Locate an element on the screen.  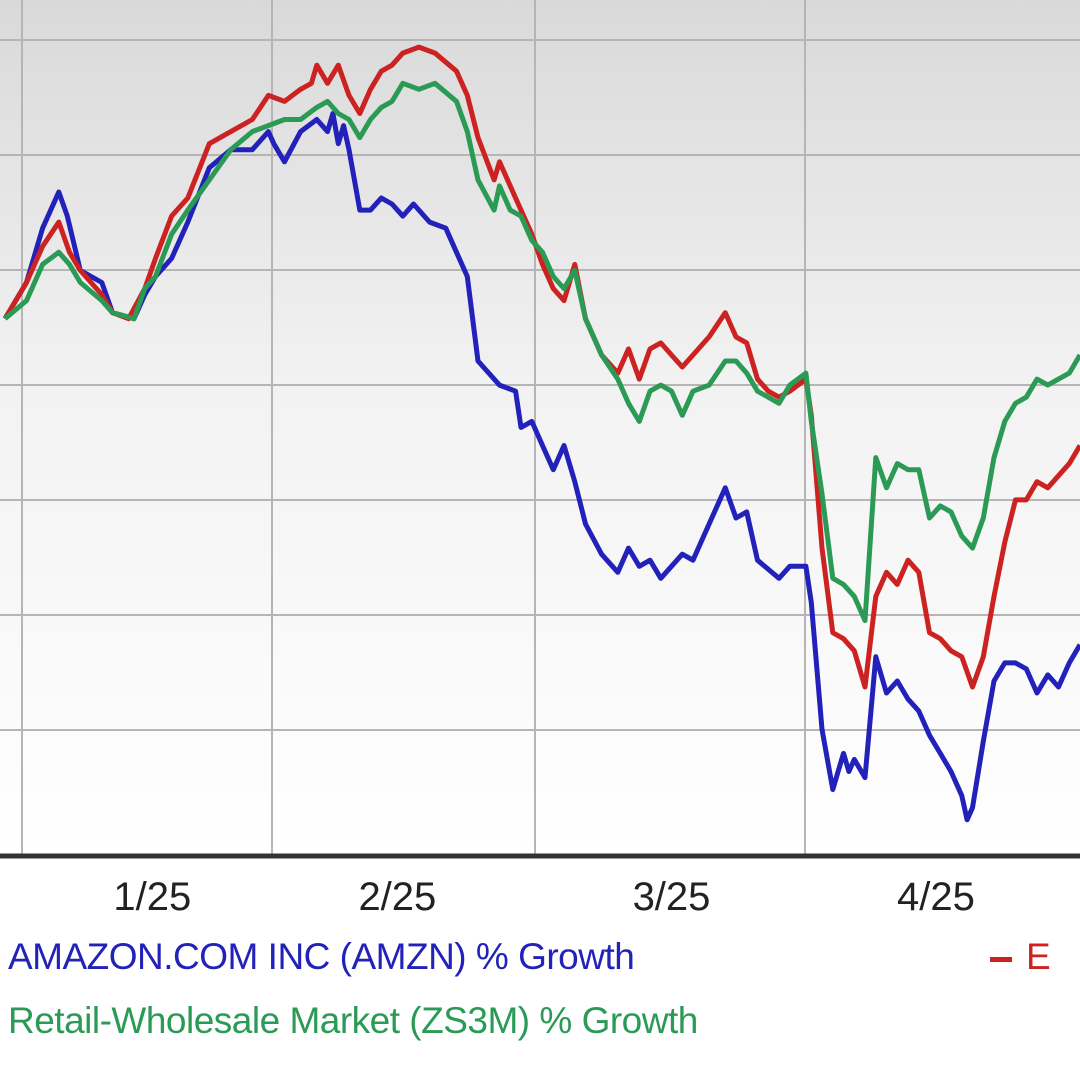
x-tick-label: 4/25 is located at coordinates (936, 897).